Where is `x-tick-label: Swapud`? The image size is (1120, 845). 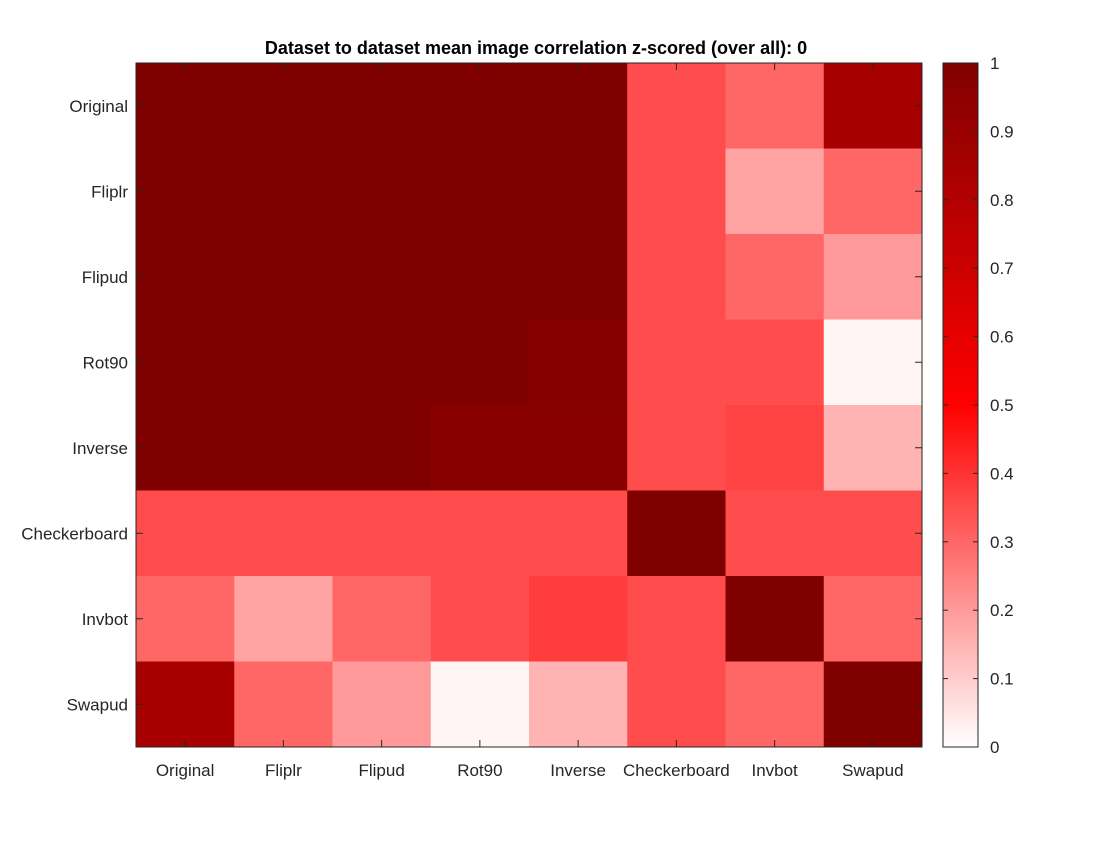 x-tick-label: Swapud is located at coordinates (872, 770).